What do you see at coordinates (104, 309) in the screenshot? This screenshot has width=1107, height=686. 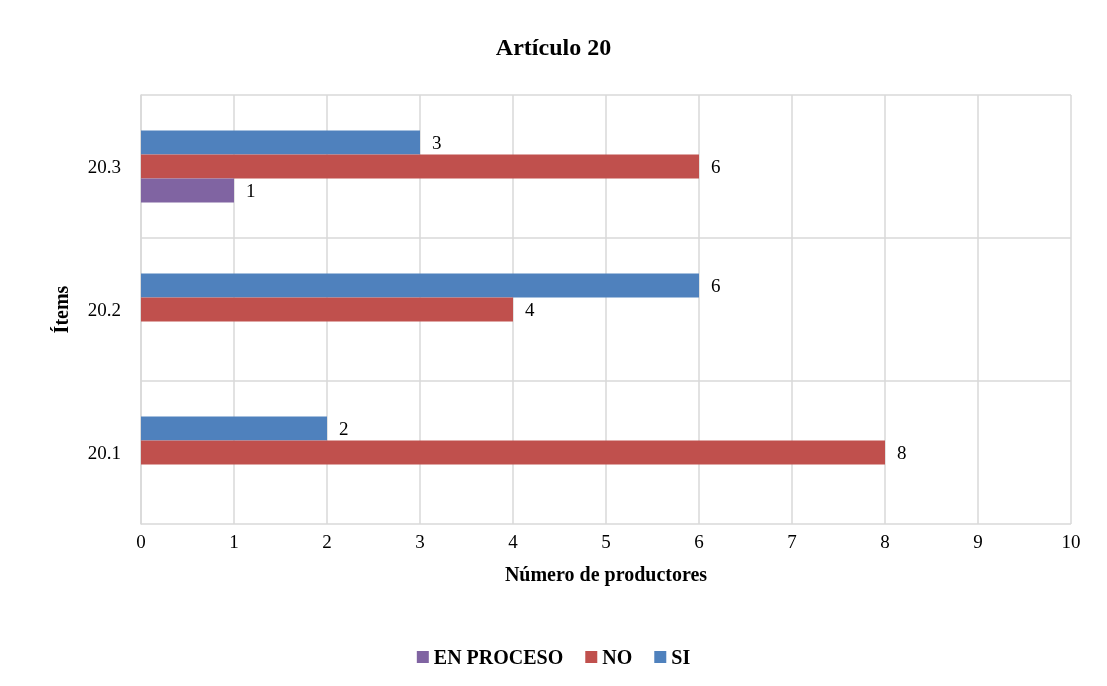 I see `y-tick-label: 20.2` at bounding box center [104, 309].